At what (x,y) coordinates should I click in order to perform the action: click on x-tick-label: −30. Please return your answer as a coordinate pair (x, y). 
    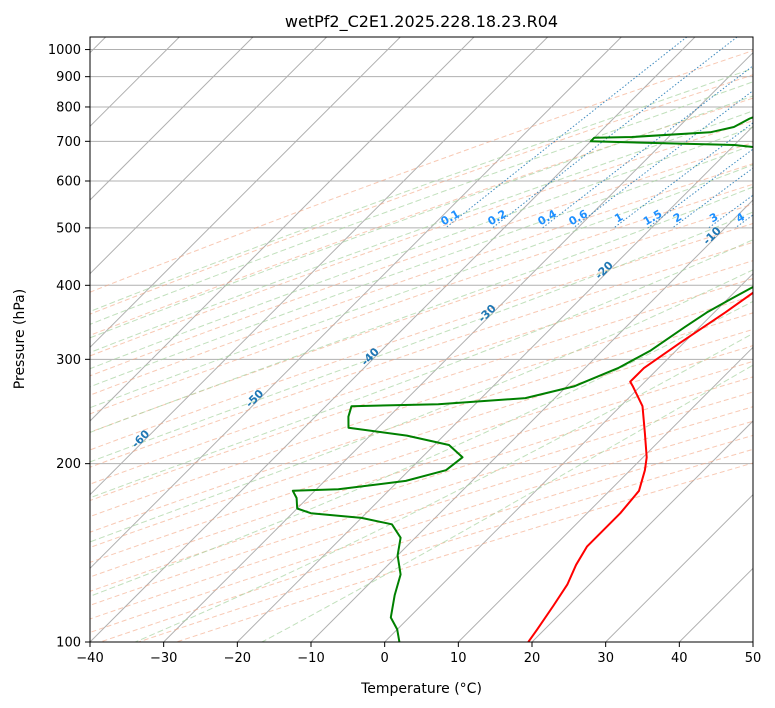
    Looking at the image, I should click on (163, 658).